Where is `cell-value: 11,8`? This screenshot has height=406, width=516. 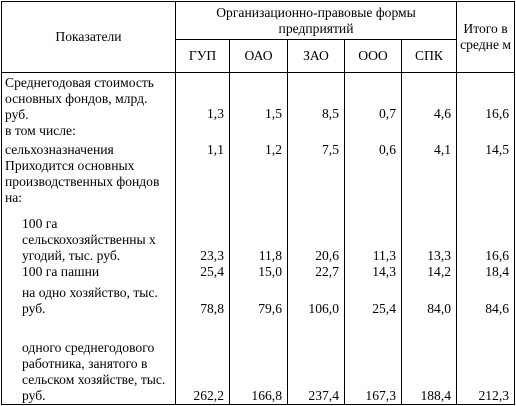
cell-value: 11,8 is located at coordinates (258, 236).